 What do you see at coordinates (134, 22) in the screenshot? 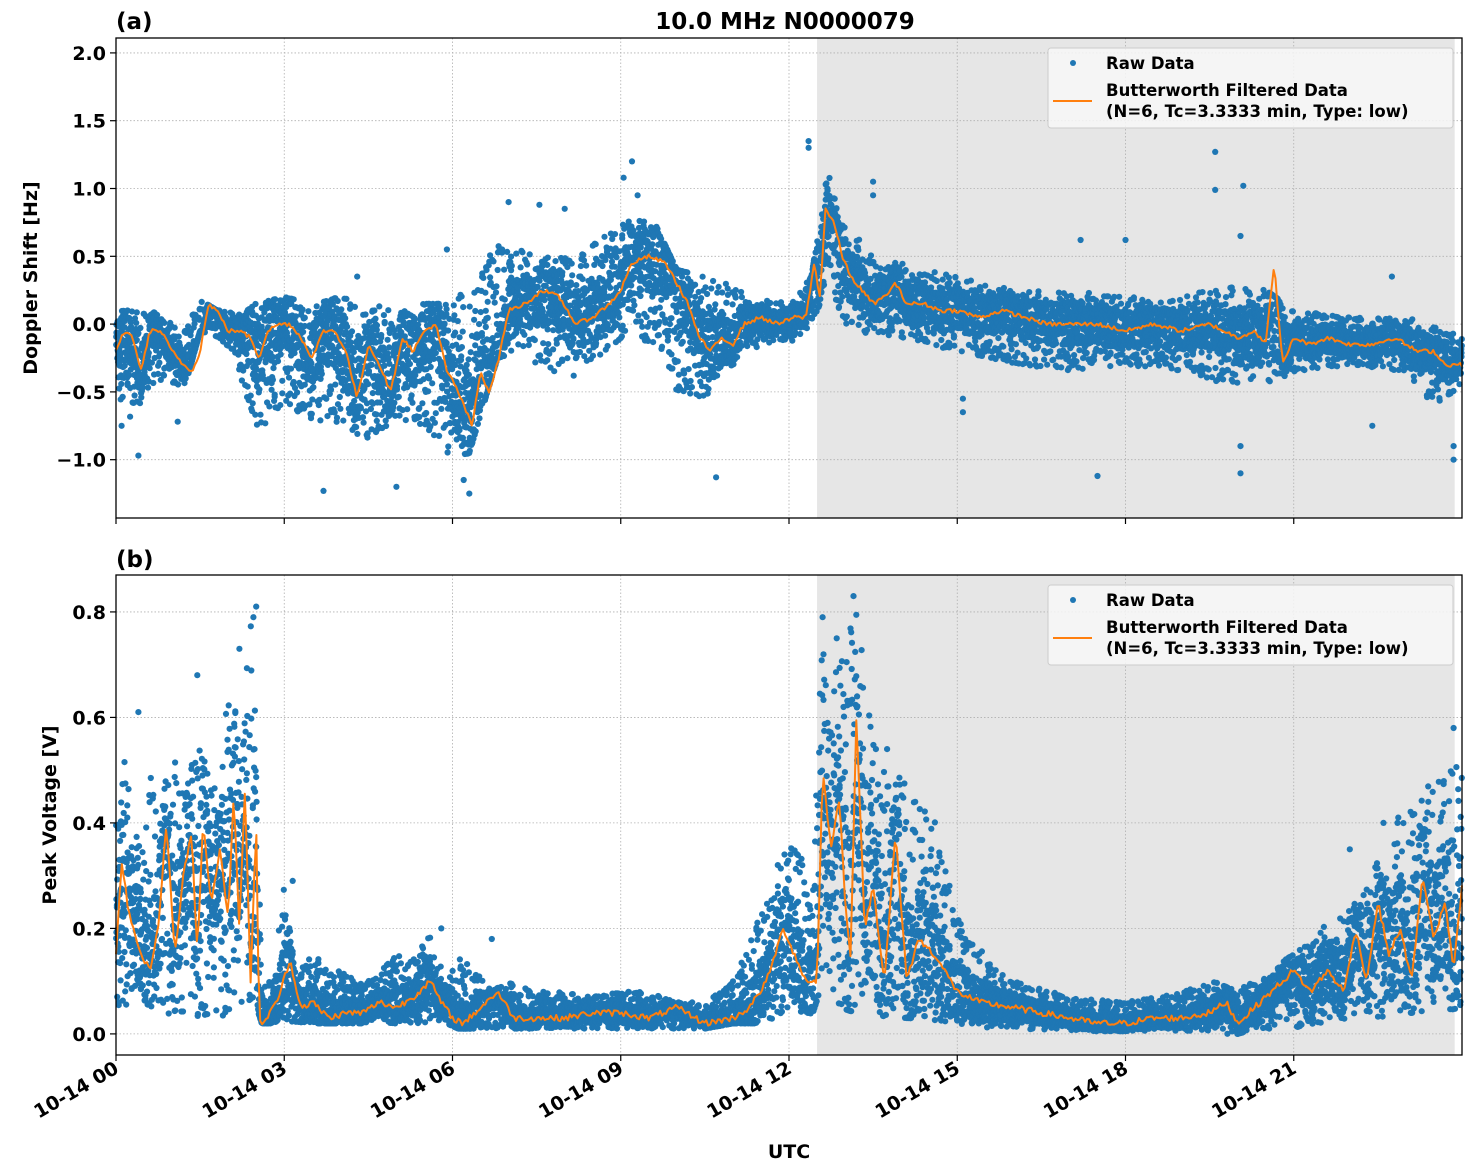
I see `panel-label: (a)` at bounding box center [134, 22].